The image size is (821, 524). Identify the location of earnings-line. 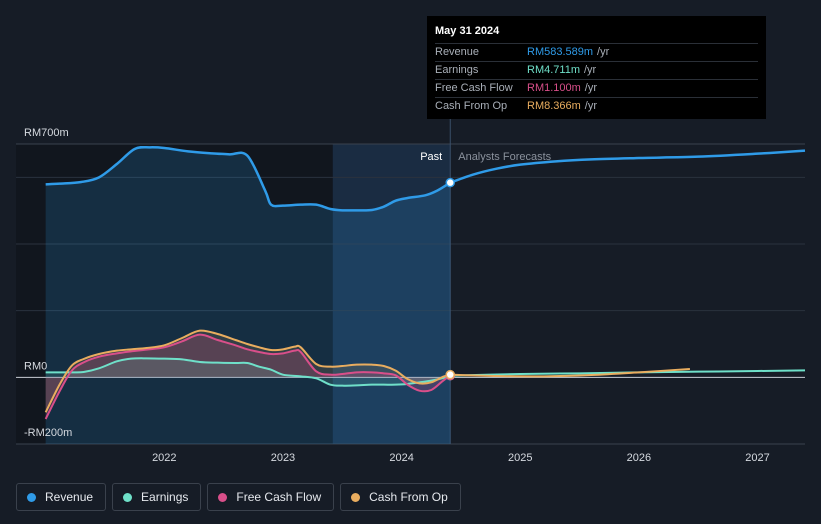
(248, 372).